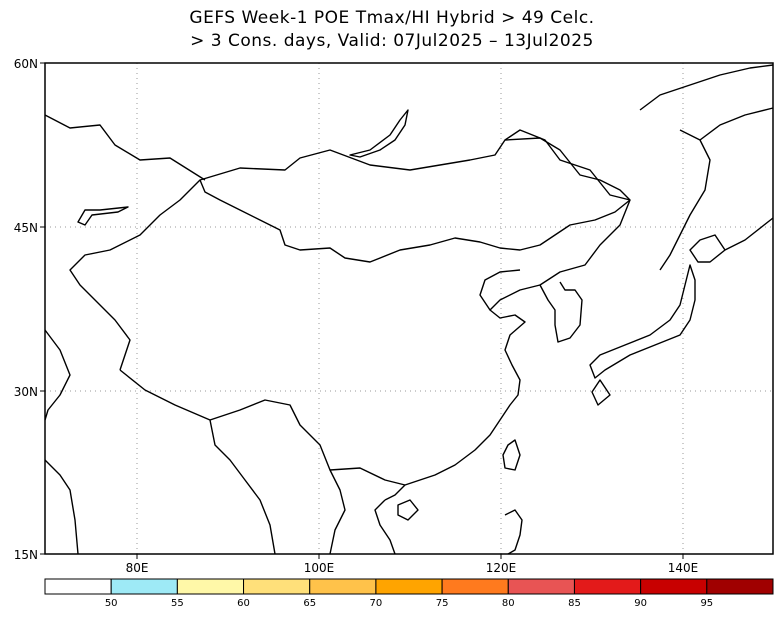  What do you see at coordinates (706, 603) in the screenshot?
I see `colorbar-tick-label: 95` at bounding box center [706, 603].